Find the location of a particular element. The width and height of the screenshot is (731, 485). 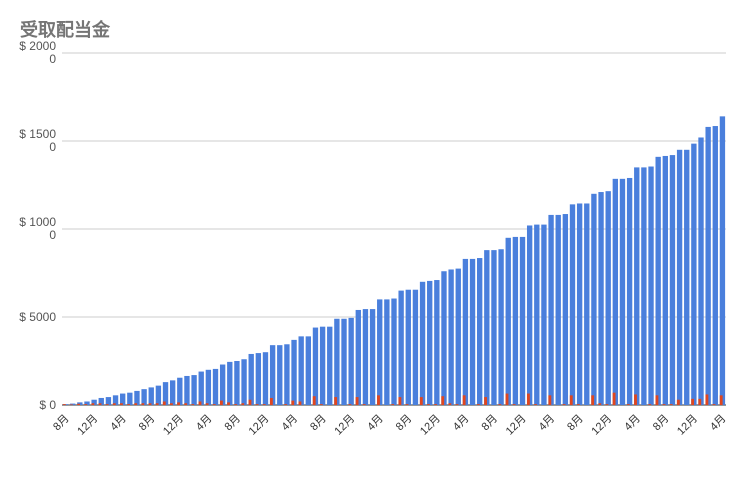

y-tick-label-box: $ 20000 is located at coordinates (37, 53).